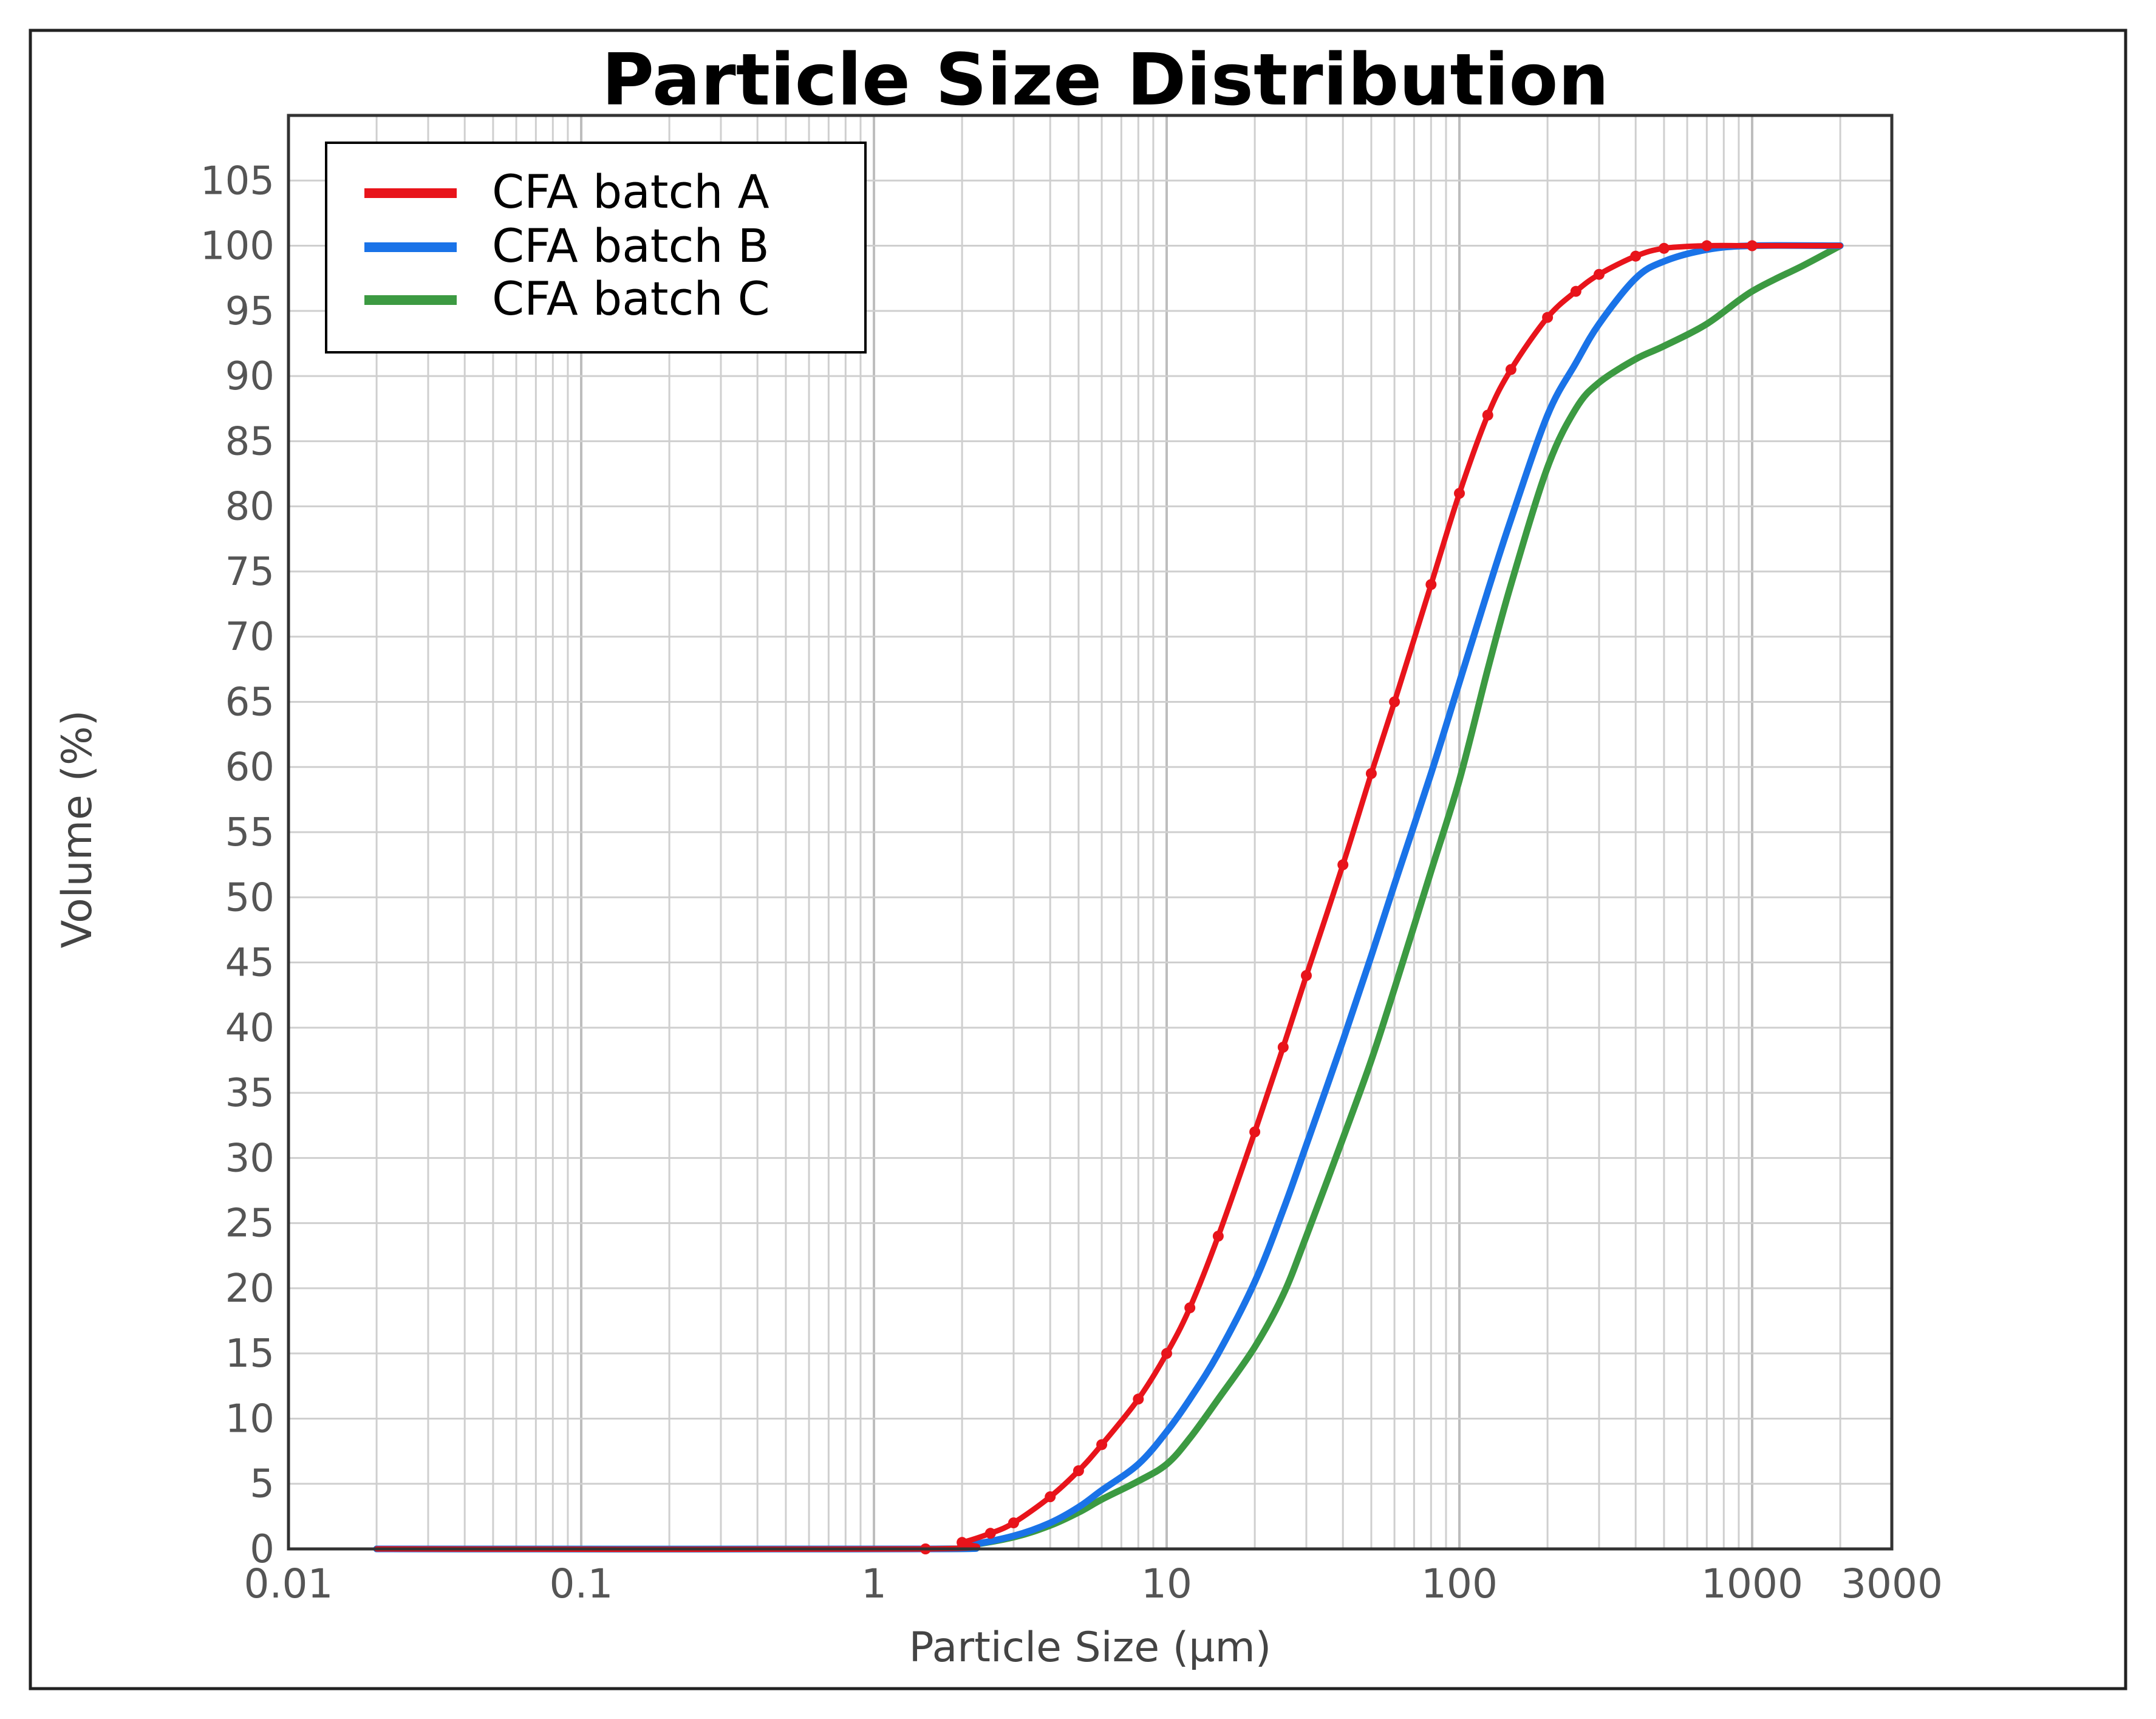 Image resolution: width=2156 pixels, height=1719 pixels. What do you see at coordinates (250, 376) in the screenshot?
I see `y-tick-label: 90` at bounding box center [250, 376].